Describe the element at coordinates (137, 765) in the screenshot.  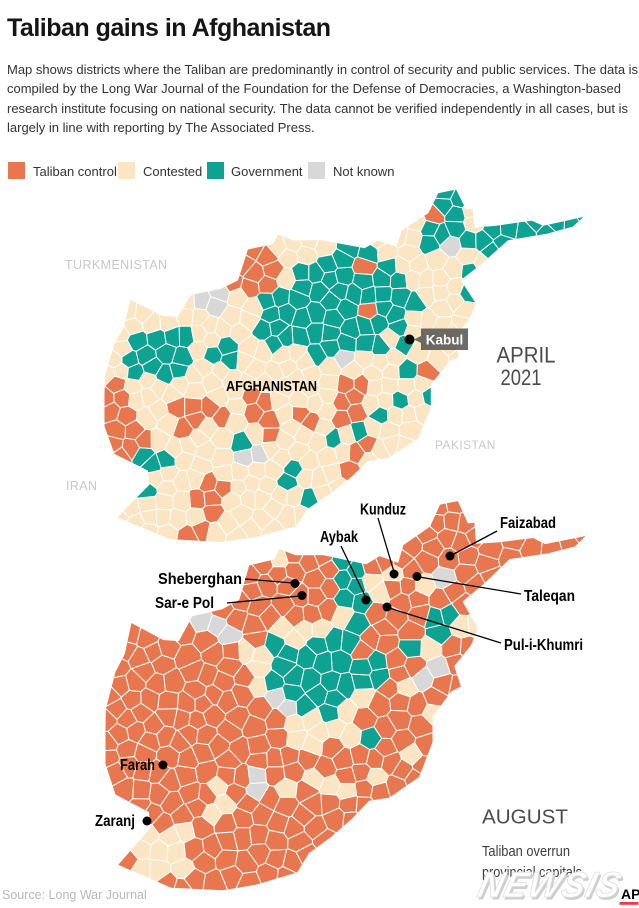
I see `svg-text: Farah` at that location.